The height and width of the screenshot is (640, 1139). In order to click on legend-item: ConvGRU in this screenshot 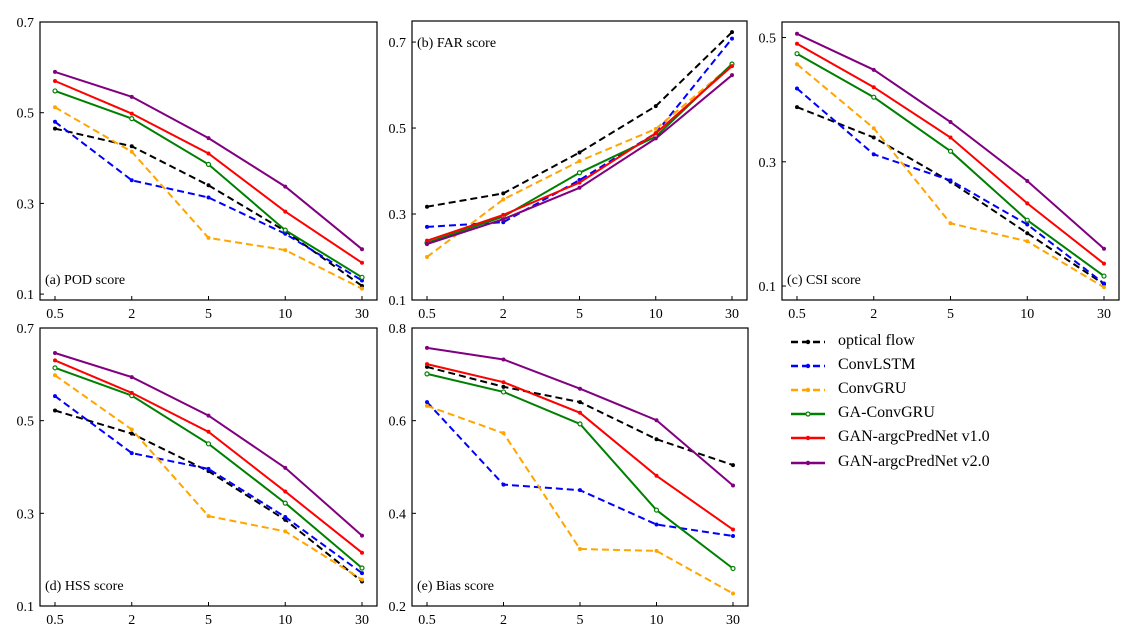, I will do `click(908, 390)`.